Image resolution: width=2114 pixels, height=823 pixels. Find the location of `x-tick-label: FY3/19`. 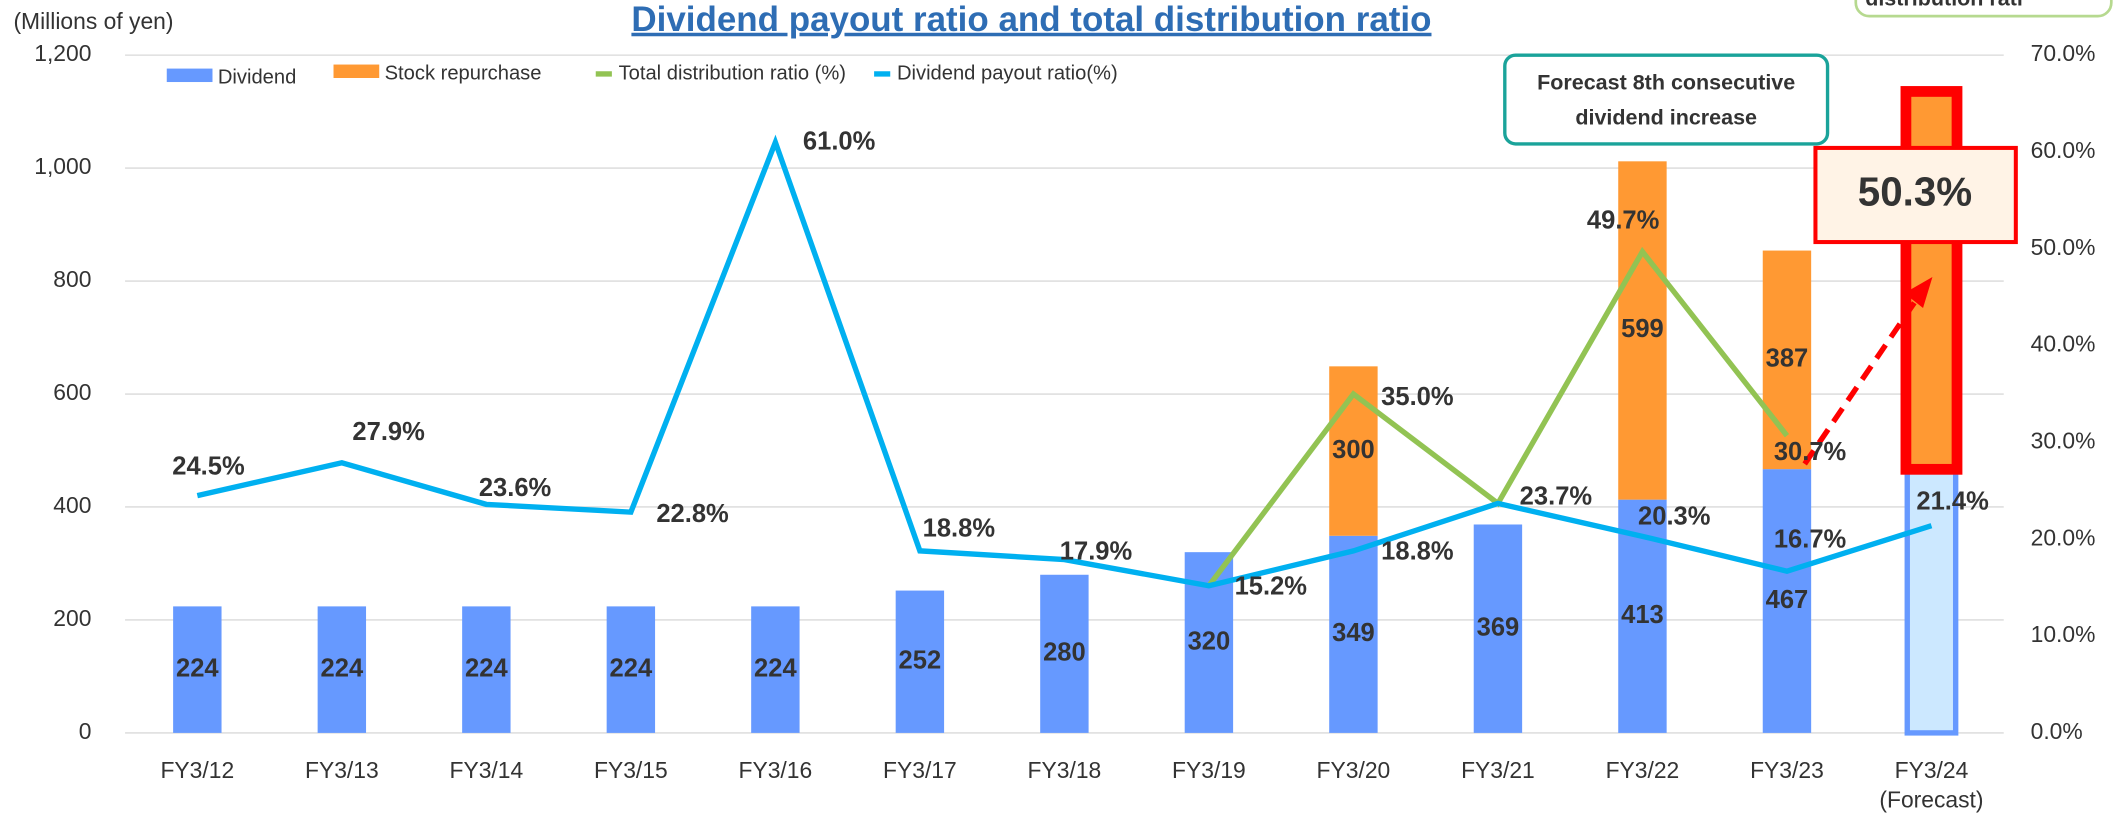

x-tick-label: FY3/19 is located at coordinates (1209, 770).